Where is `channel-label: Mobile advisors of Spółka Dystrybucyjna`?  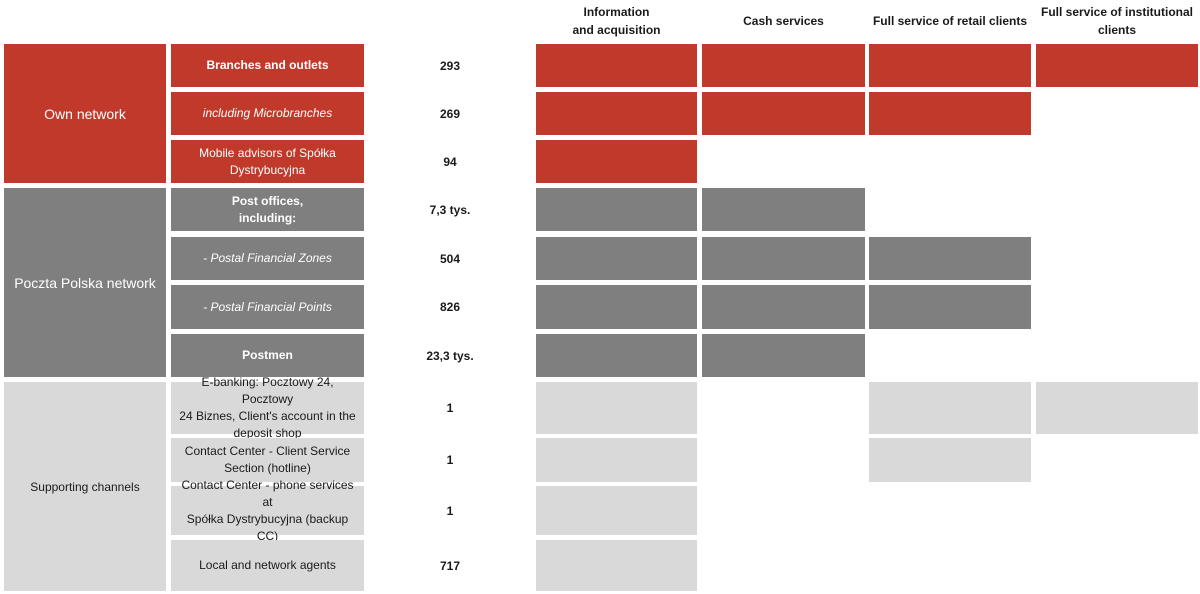 channel-label: Mobile advisors of Spółka Dystrybucyjna is located at coordinates (267, 161).